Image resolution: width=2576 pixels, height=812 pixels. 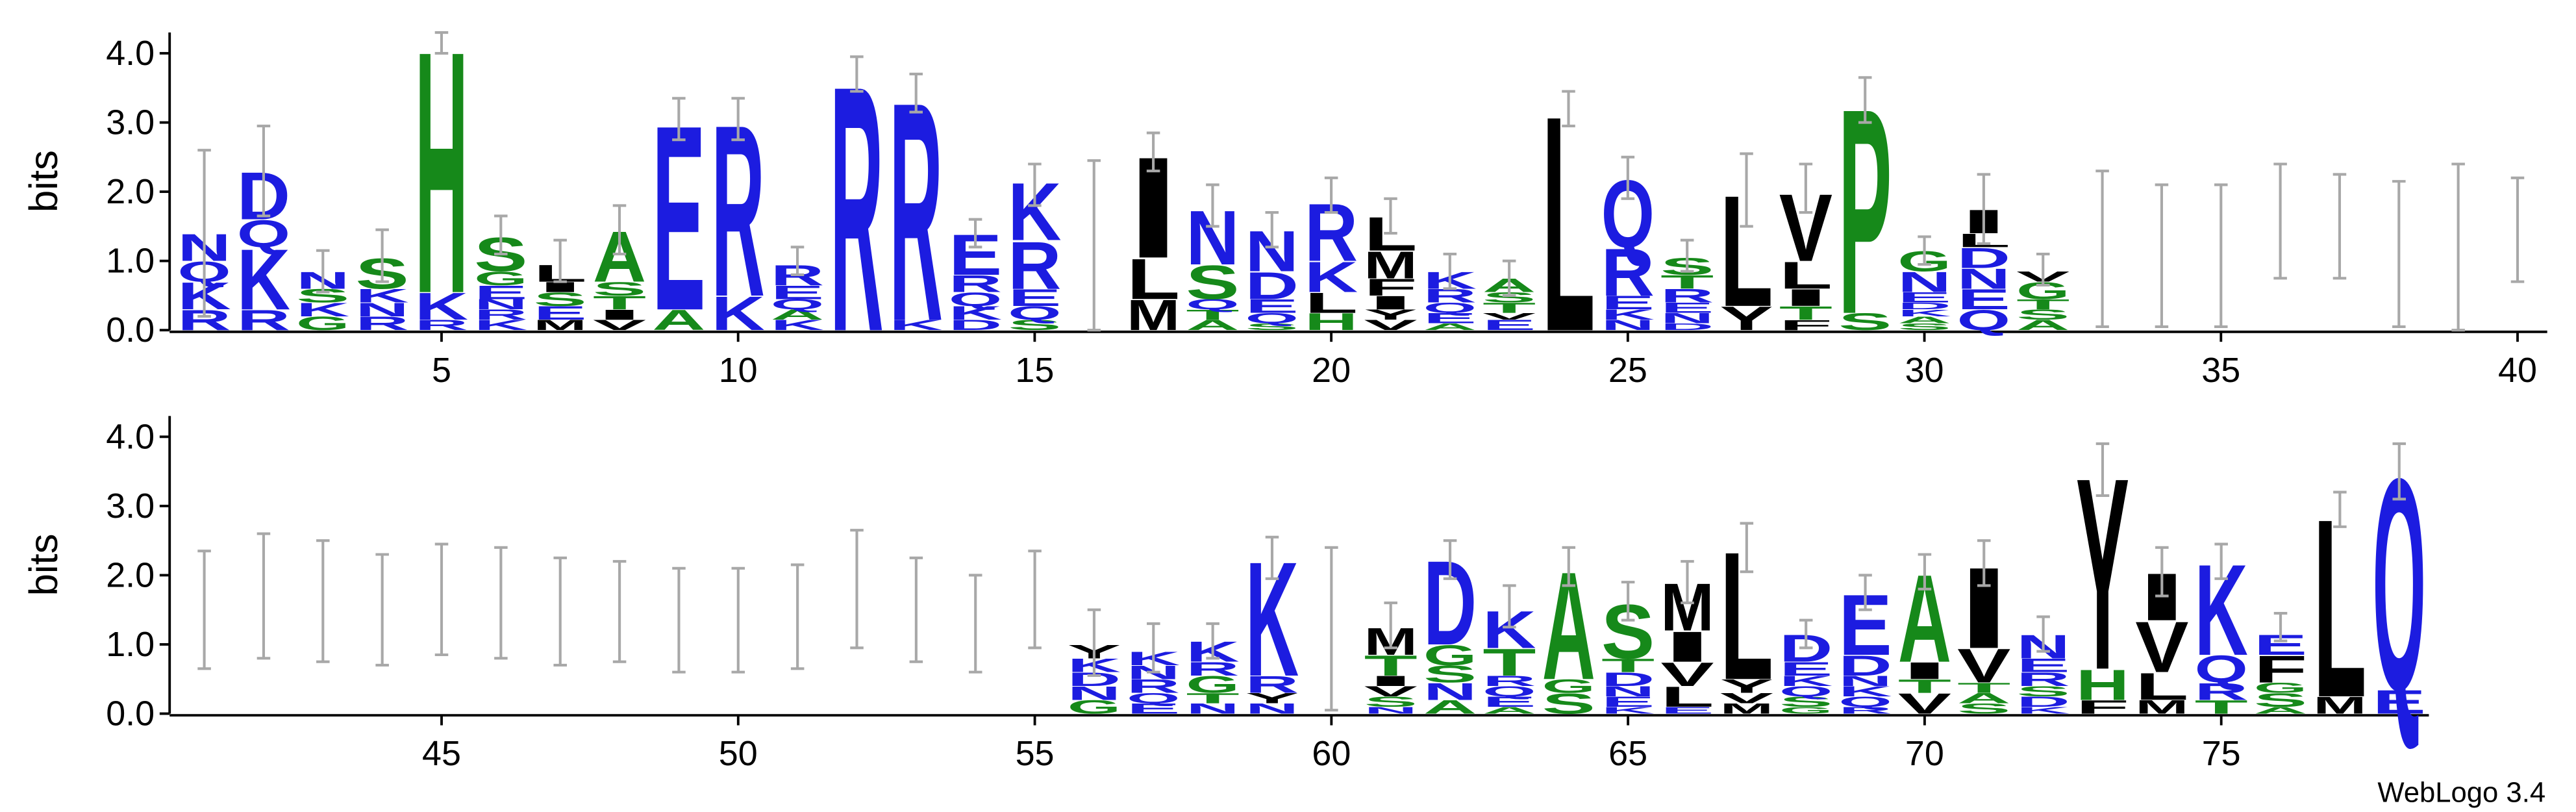 I want to click on letter: F, so click(x=1390, y=286).